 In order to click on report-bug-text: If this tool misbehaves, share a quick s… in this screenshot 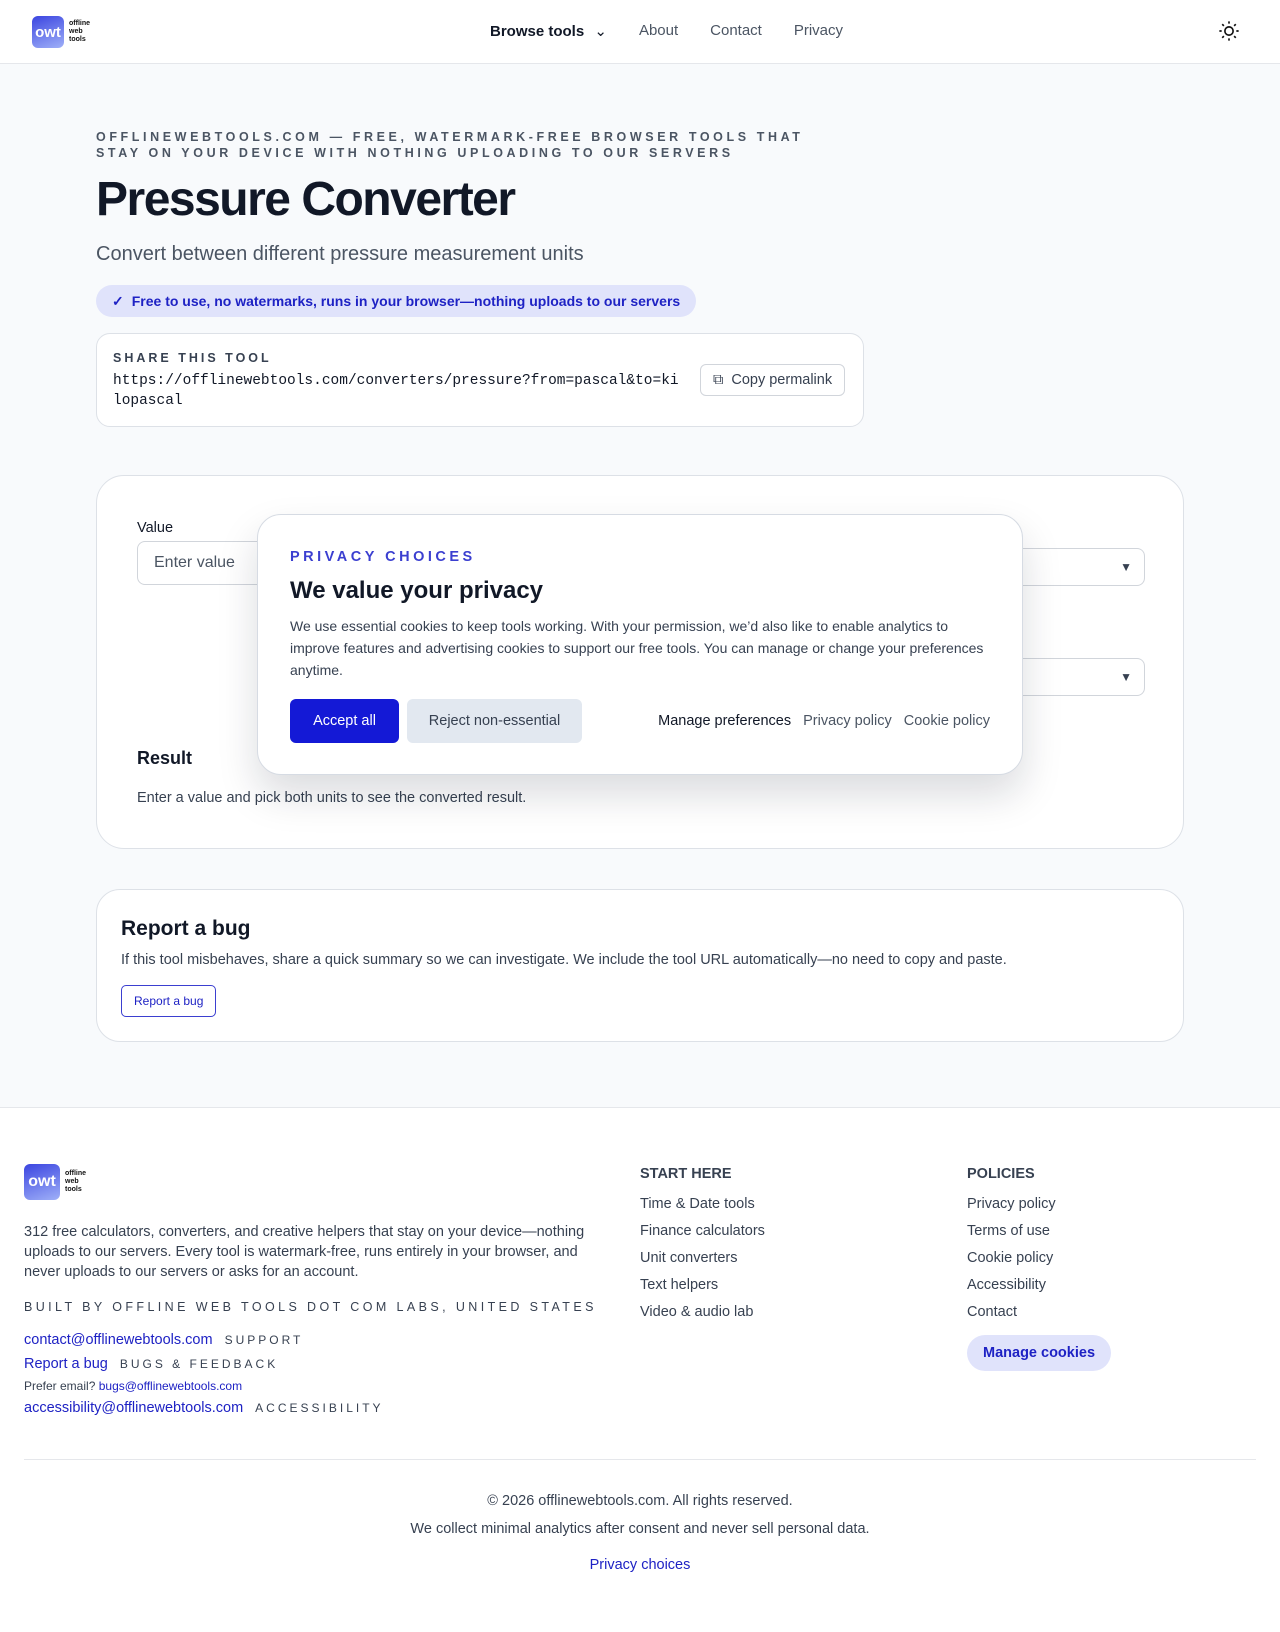, I will do `click(564, 960)`.